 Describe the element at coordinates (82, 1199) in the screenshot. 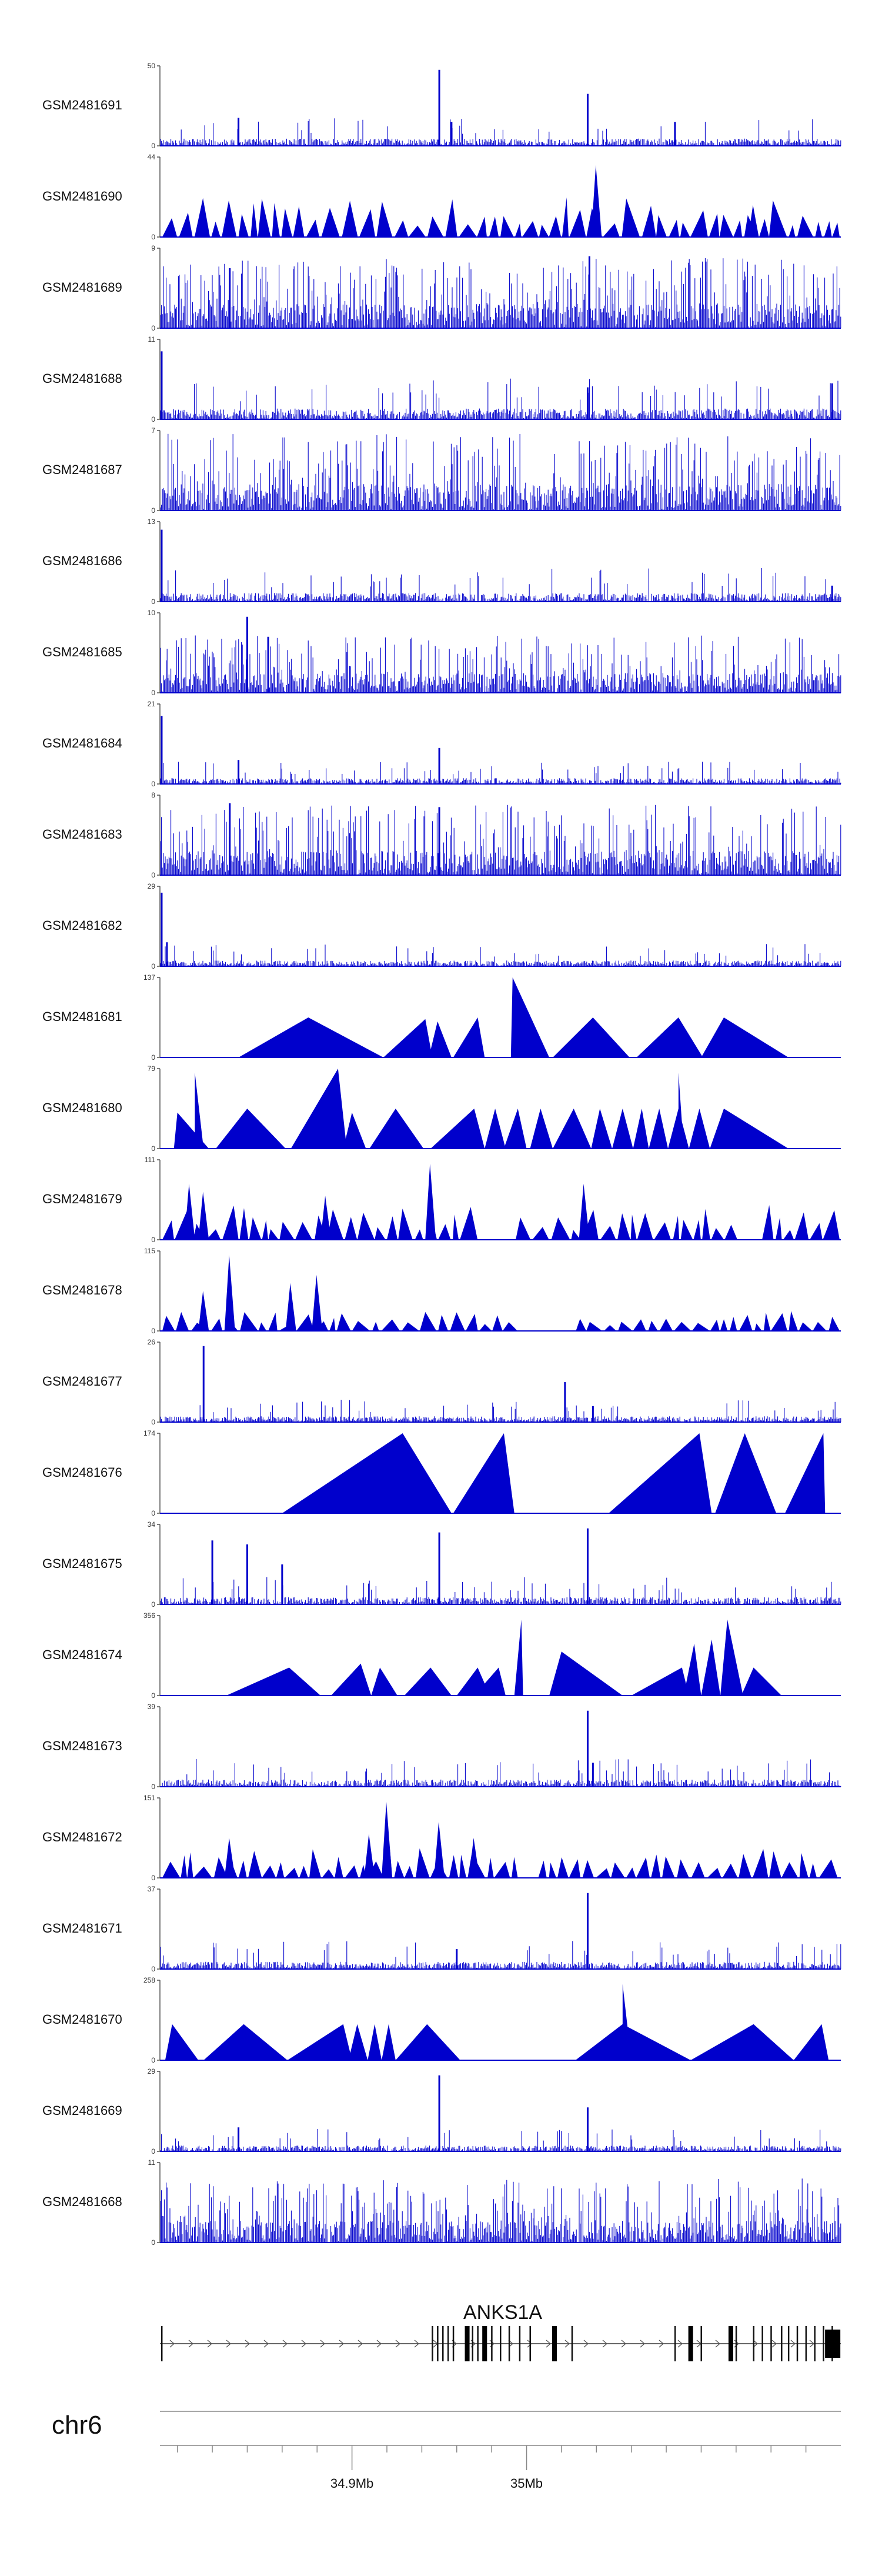

I see `track-label: GSM2481679` at that location.